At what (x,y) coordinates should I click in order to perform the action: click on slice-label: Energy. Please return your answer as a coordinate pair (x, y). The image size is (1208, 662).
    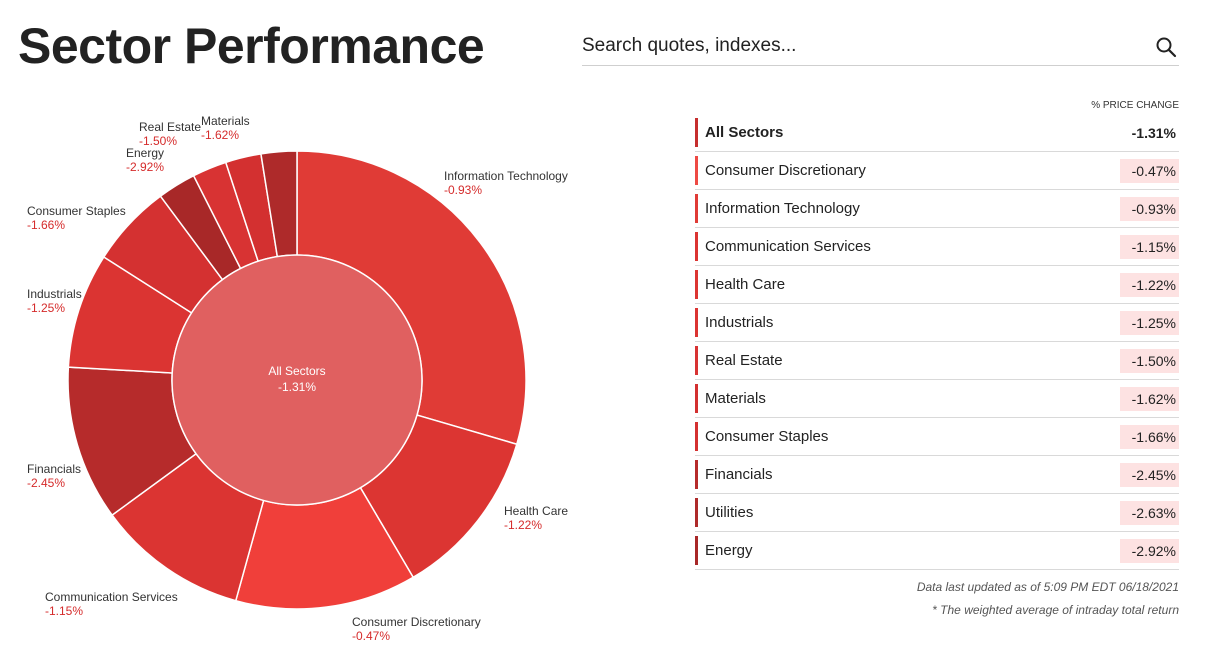
    Looking at the image, I should click on (145, 153).